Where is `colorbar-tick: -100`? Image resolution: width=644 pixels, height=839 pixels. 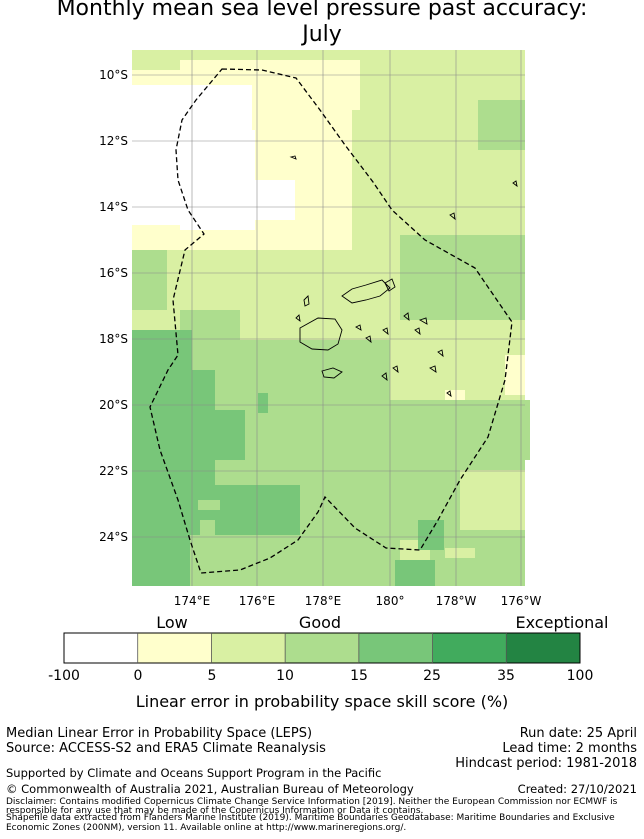 colorbar-tick: -100 is located at coordinates (64, 676).